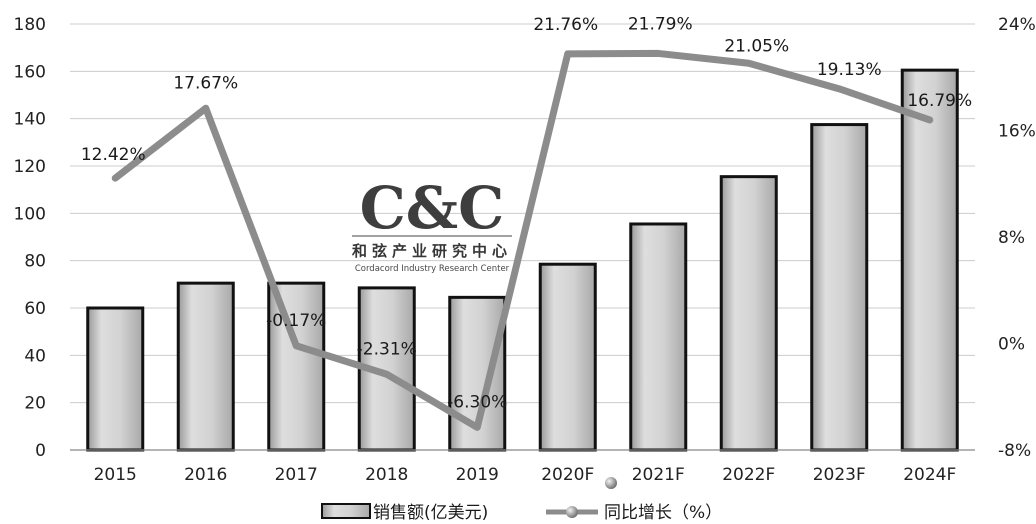  What do you see at coordinates (521, 513) in the screenshot?
I see `legend: 销售额(亿美元) 同比增长（%）` at bounding box center [521, 513].